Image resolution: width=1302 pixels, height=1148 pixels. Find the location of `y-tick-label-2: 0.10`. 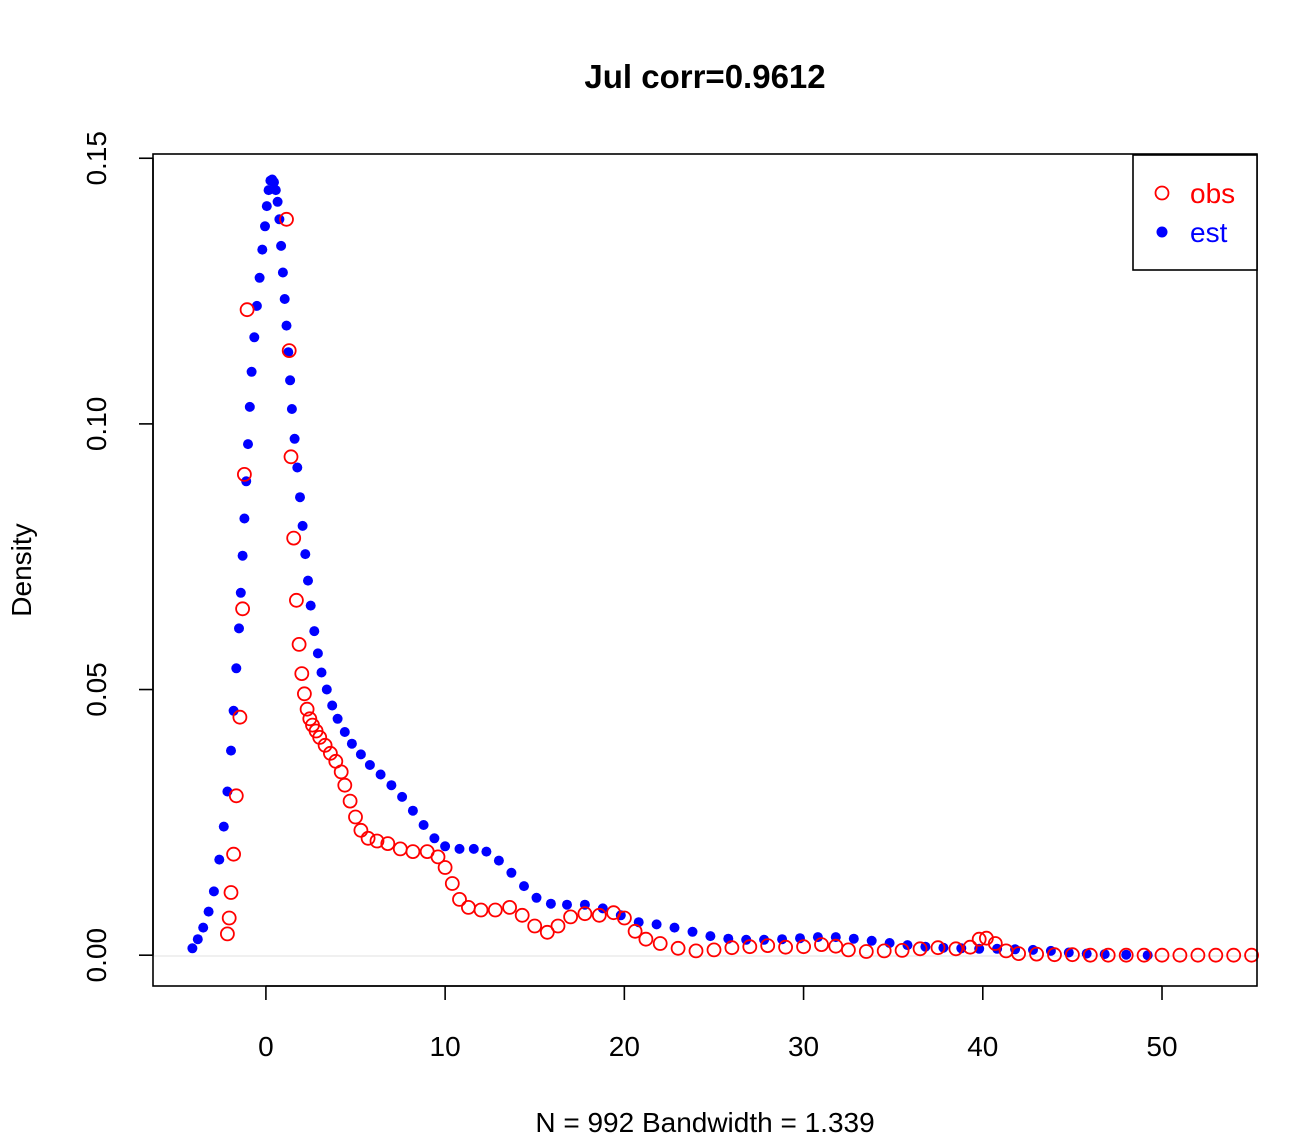

y-tick-label-2: 0.10 is located at coordinates (96, 424).